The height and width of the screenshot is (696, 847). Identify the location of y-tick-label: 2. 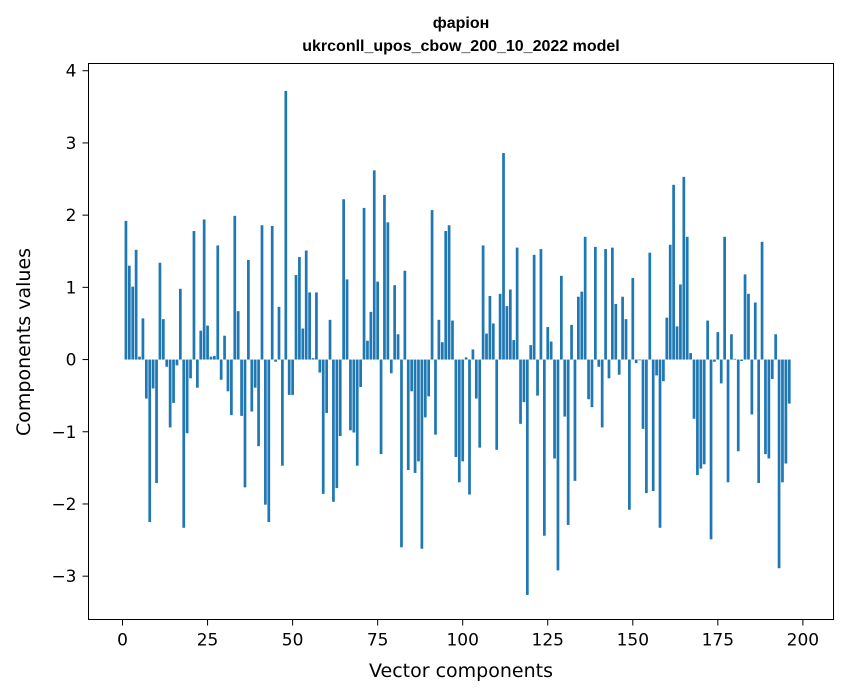
(71, 216).